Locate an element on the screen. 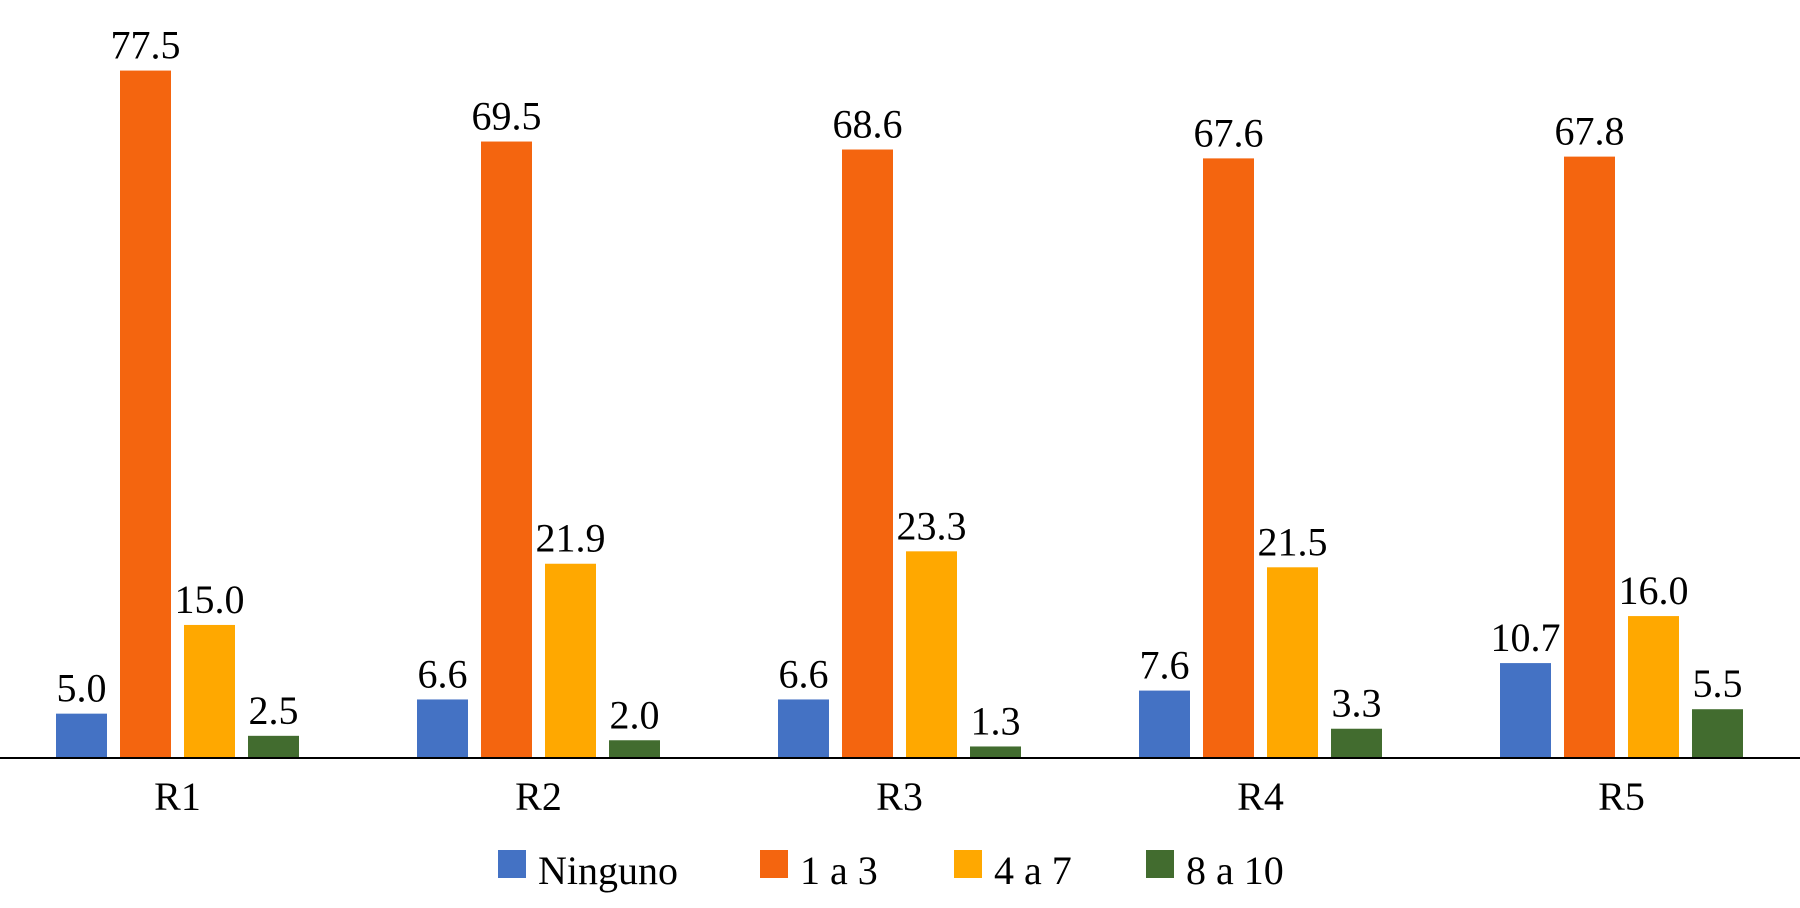 The height and width of the screenshot is (908, 1800). value-label-r5-4-a-7: 16.0 is located at coordinates (1654, 590).